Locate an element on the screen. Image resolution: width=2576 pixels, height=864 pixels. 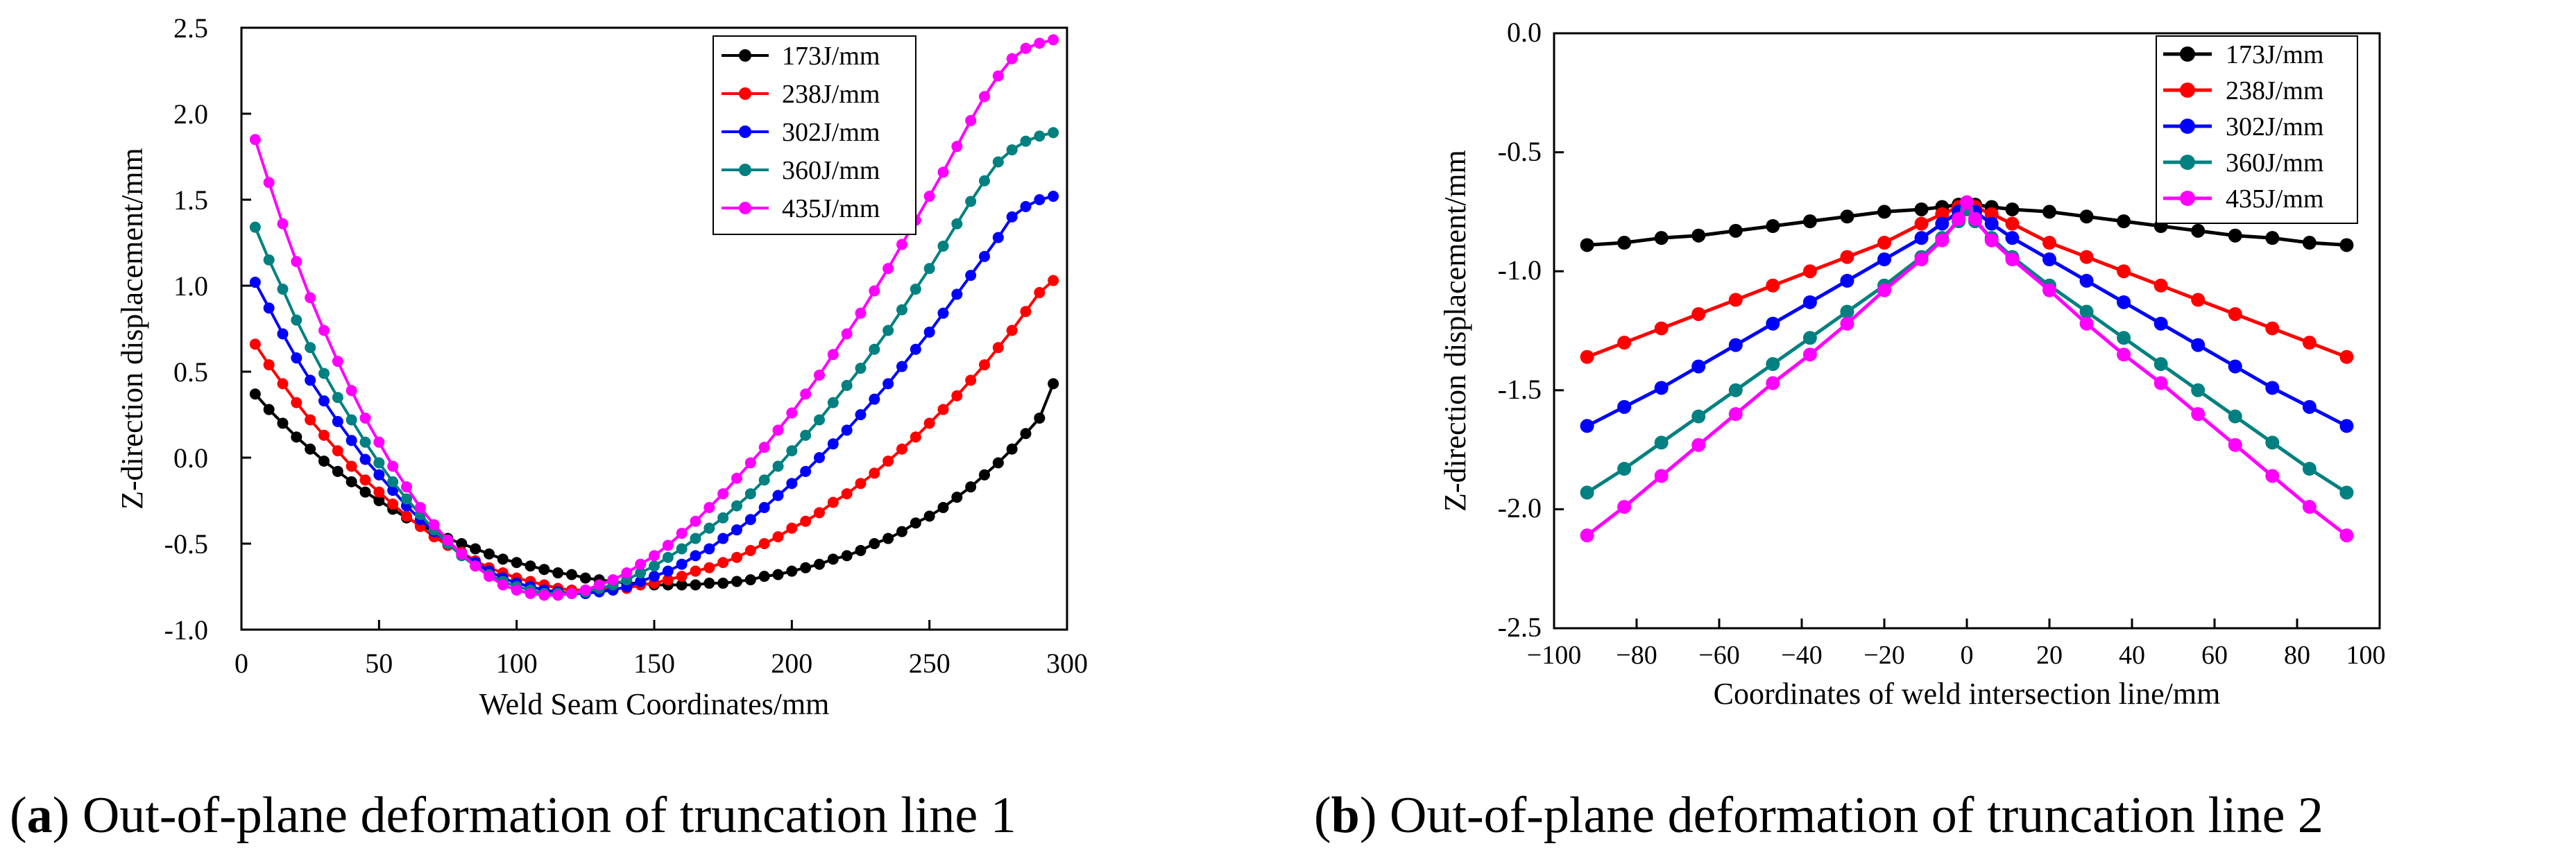
chart-b-xtick-label: −100 is located at coordinates (1554, 655).